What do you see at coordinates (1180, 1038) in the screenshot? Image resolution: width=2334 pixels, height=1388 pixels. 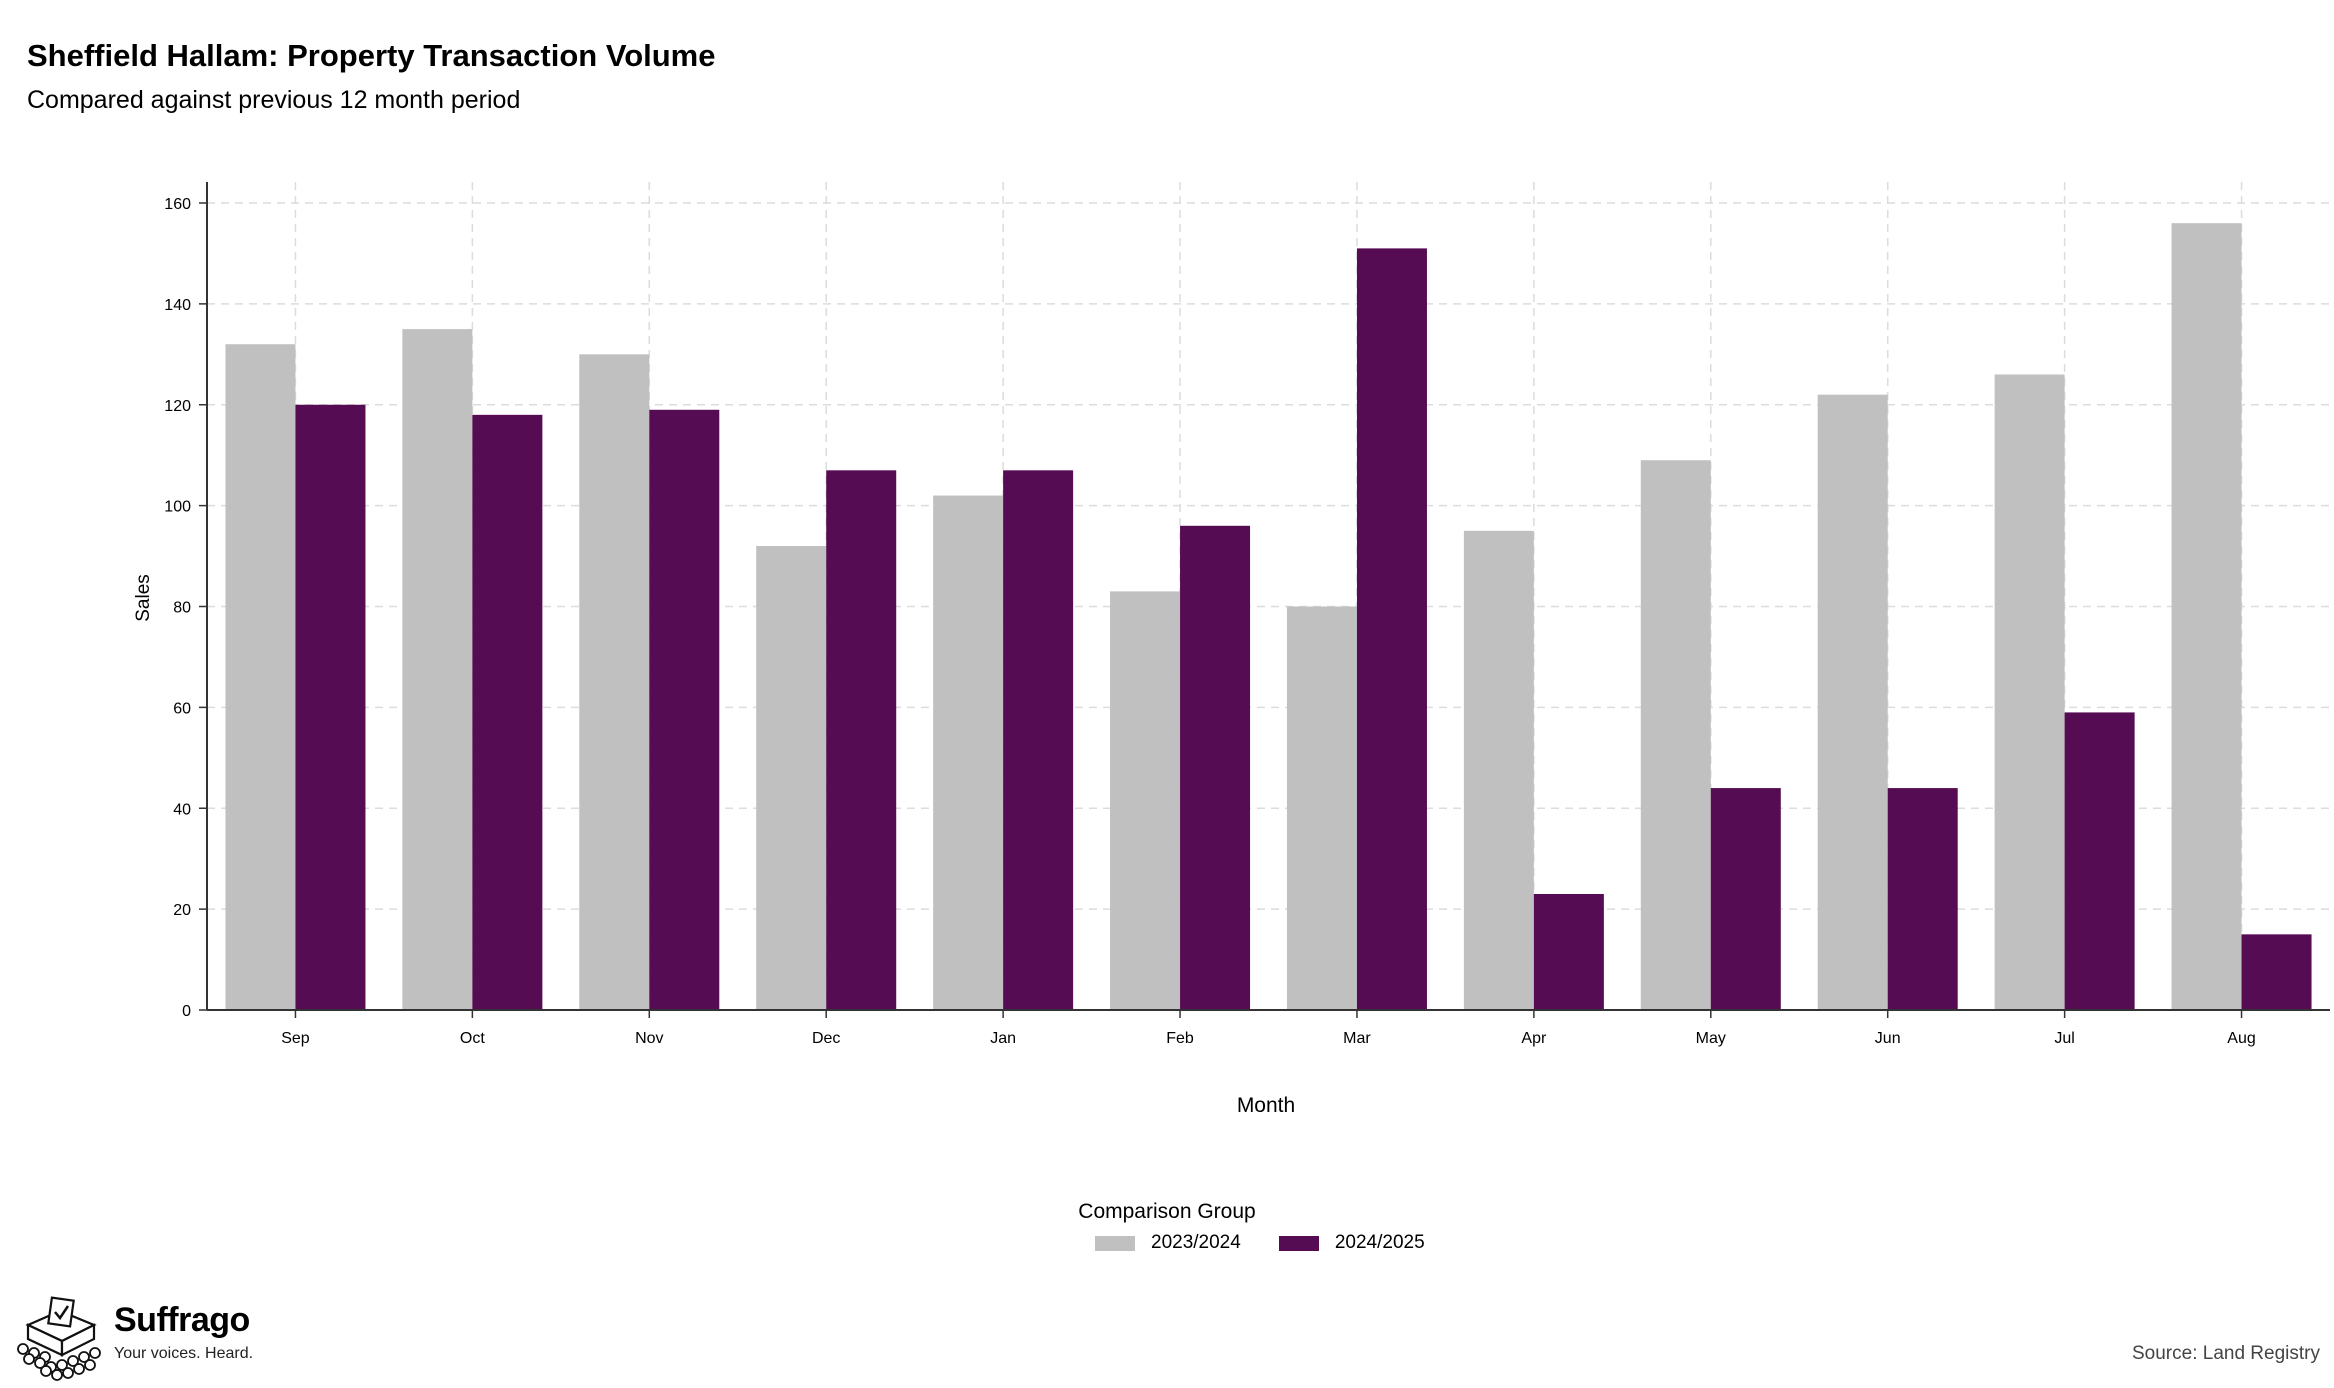 I see `x-tick-label: Feb` at bounding box center [1180, 1038].